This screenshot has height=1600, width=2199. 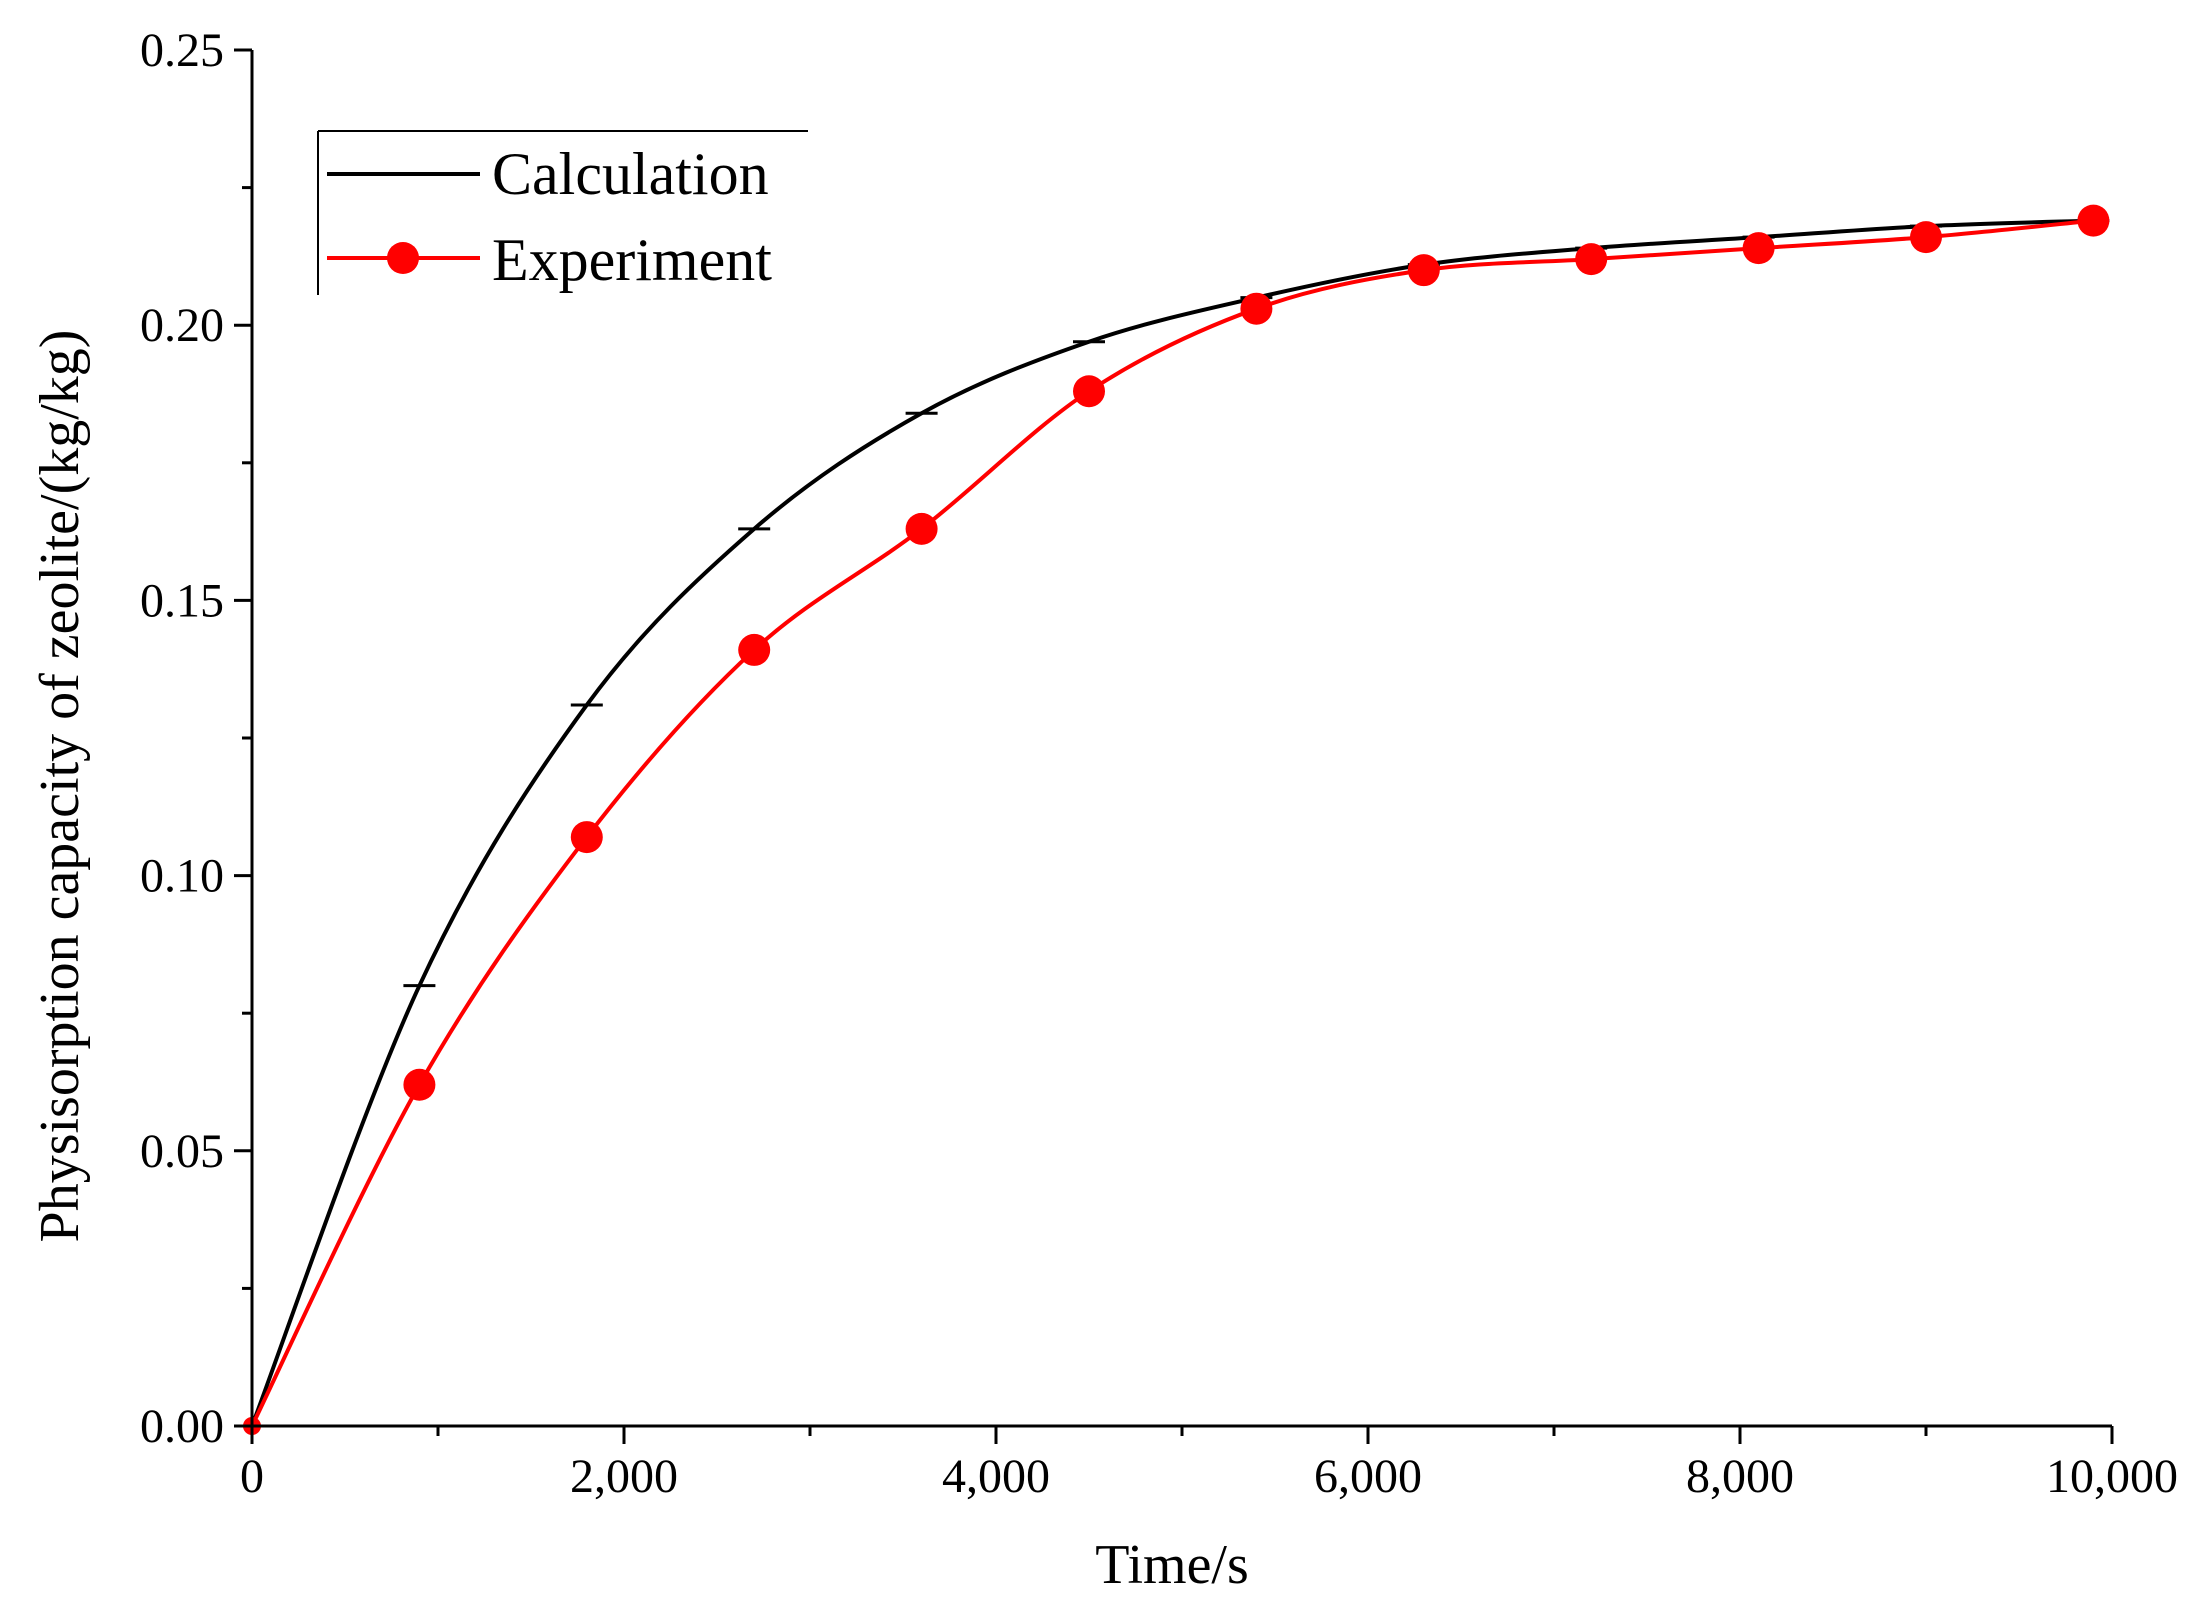 I want to click on y-tick-label: 0.20, so click(x=182, y=325).